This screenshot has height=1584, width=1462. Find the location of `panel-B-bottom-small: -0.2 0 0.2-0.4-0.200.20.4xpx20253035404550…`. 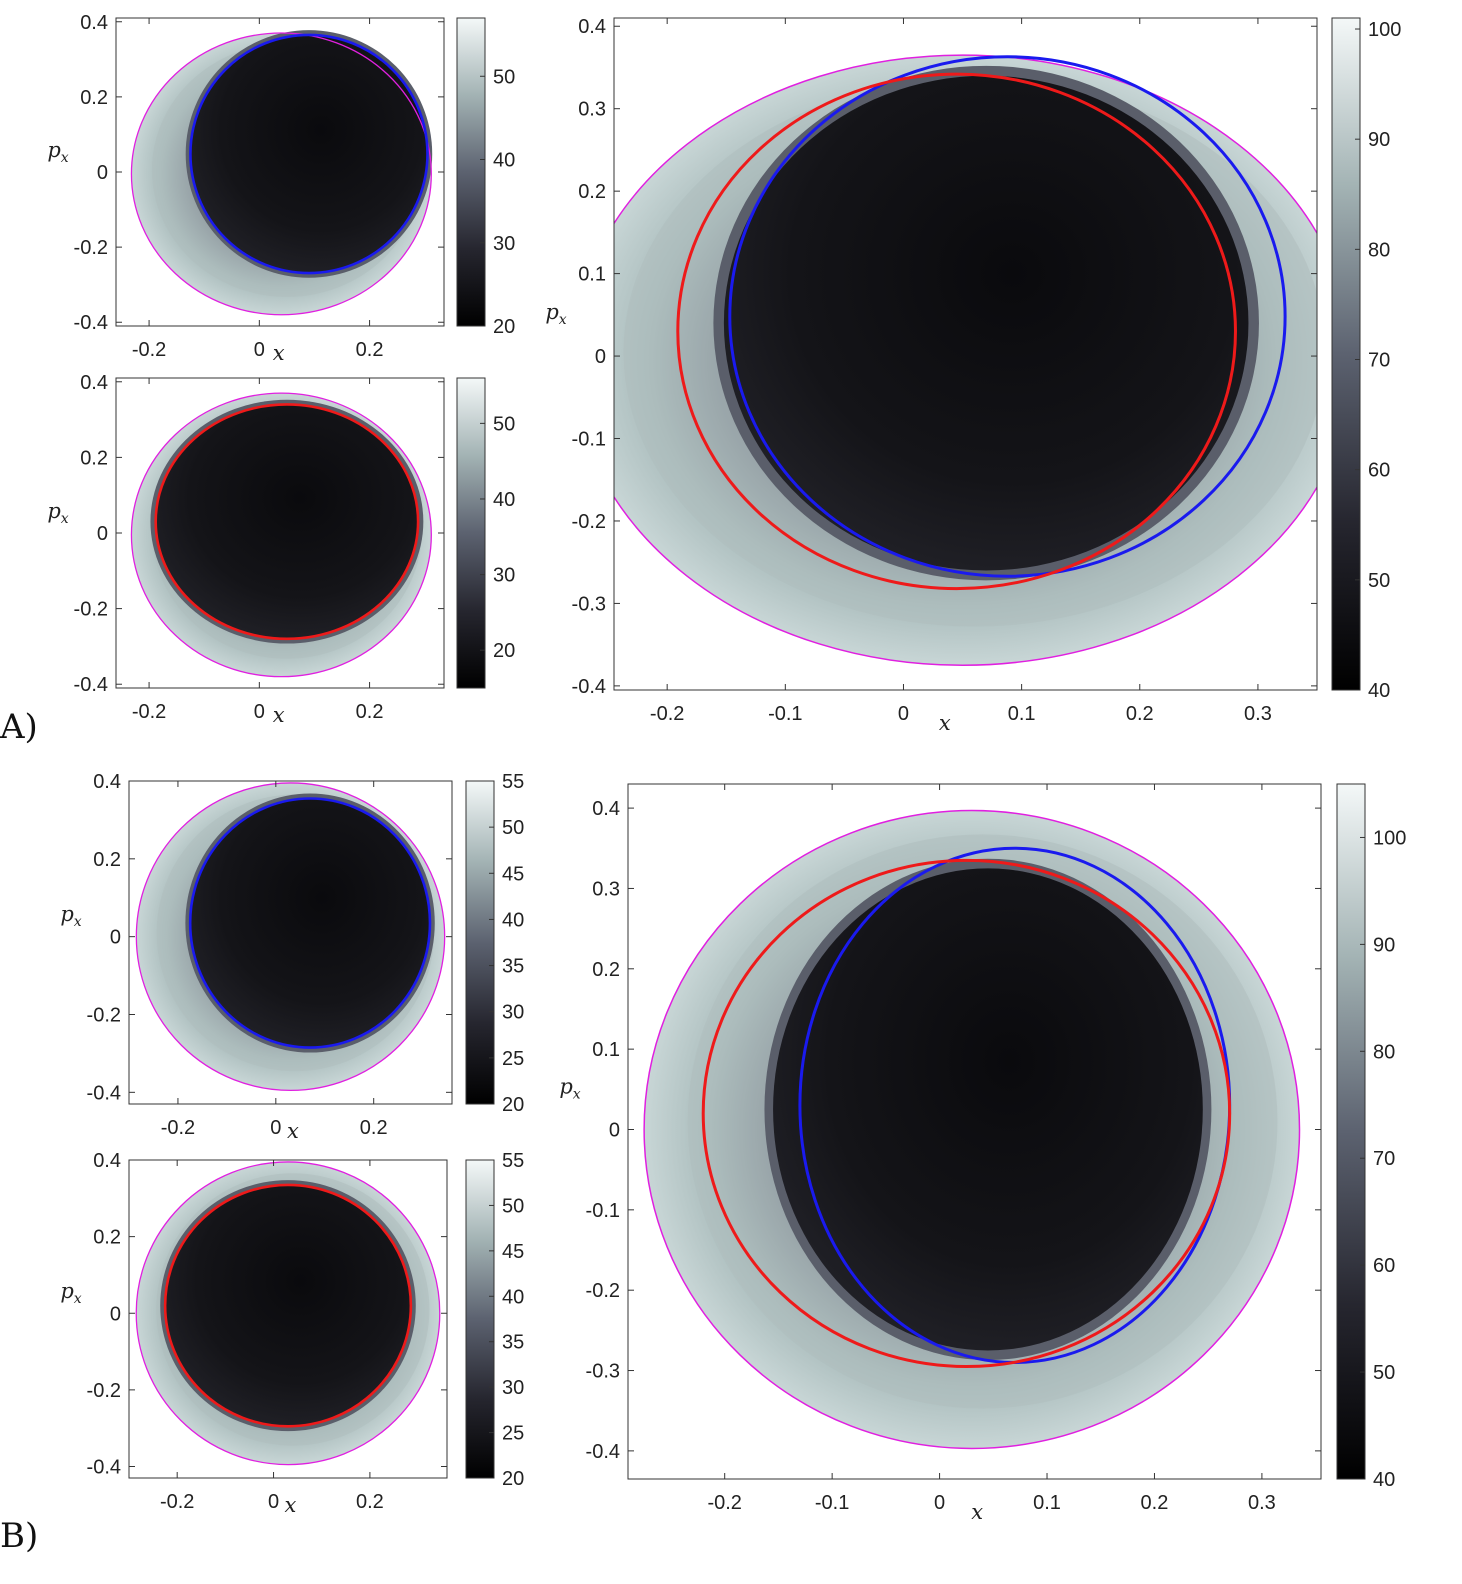

panel-B-bottom-small: -0.2 0 0.2-0.4-0.200.20.4xpx20253035404550… is located at coordinates (292, 1333).